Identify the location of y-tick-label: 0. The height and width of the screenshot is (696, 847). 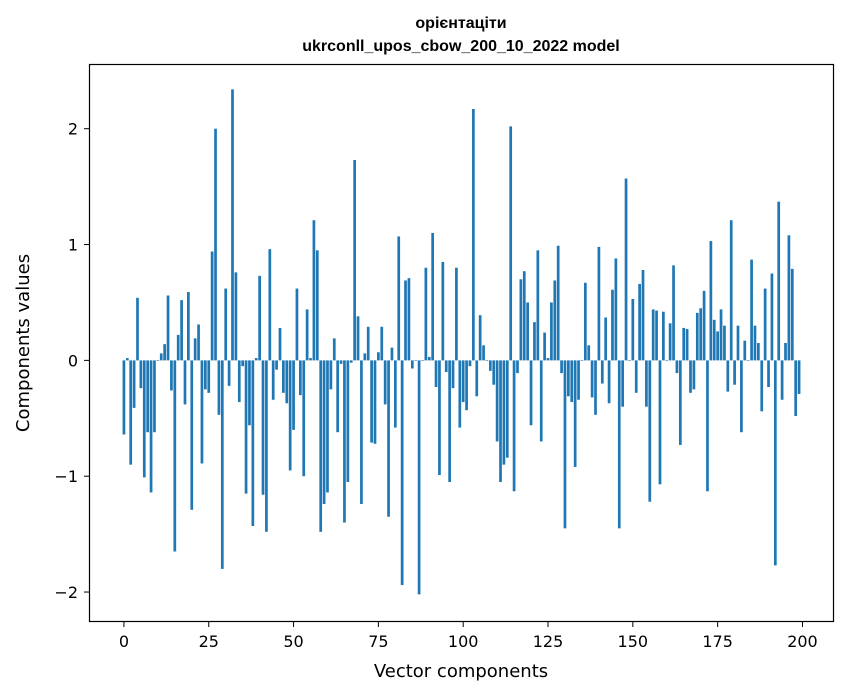
(73, 360).